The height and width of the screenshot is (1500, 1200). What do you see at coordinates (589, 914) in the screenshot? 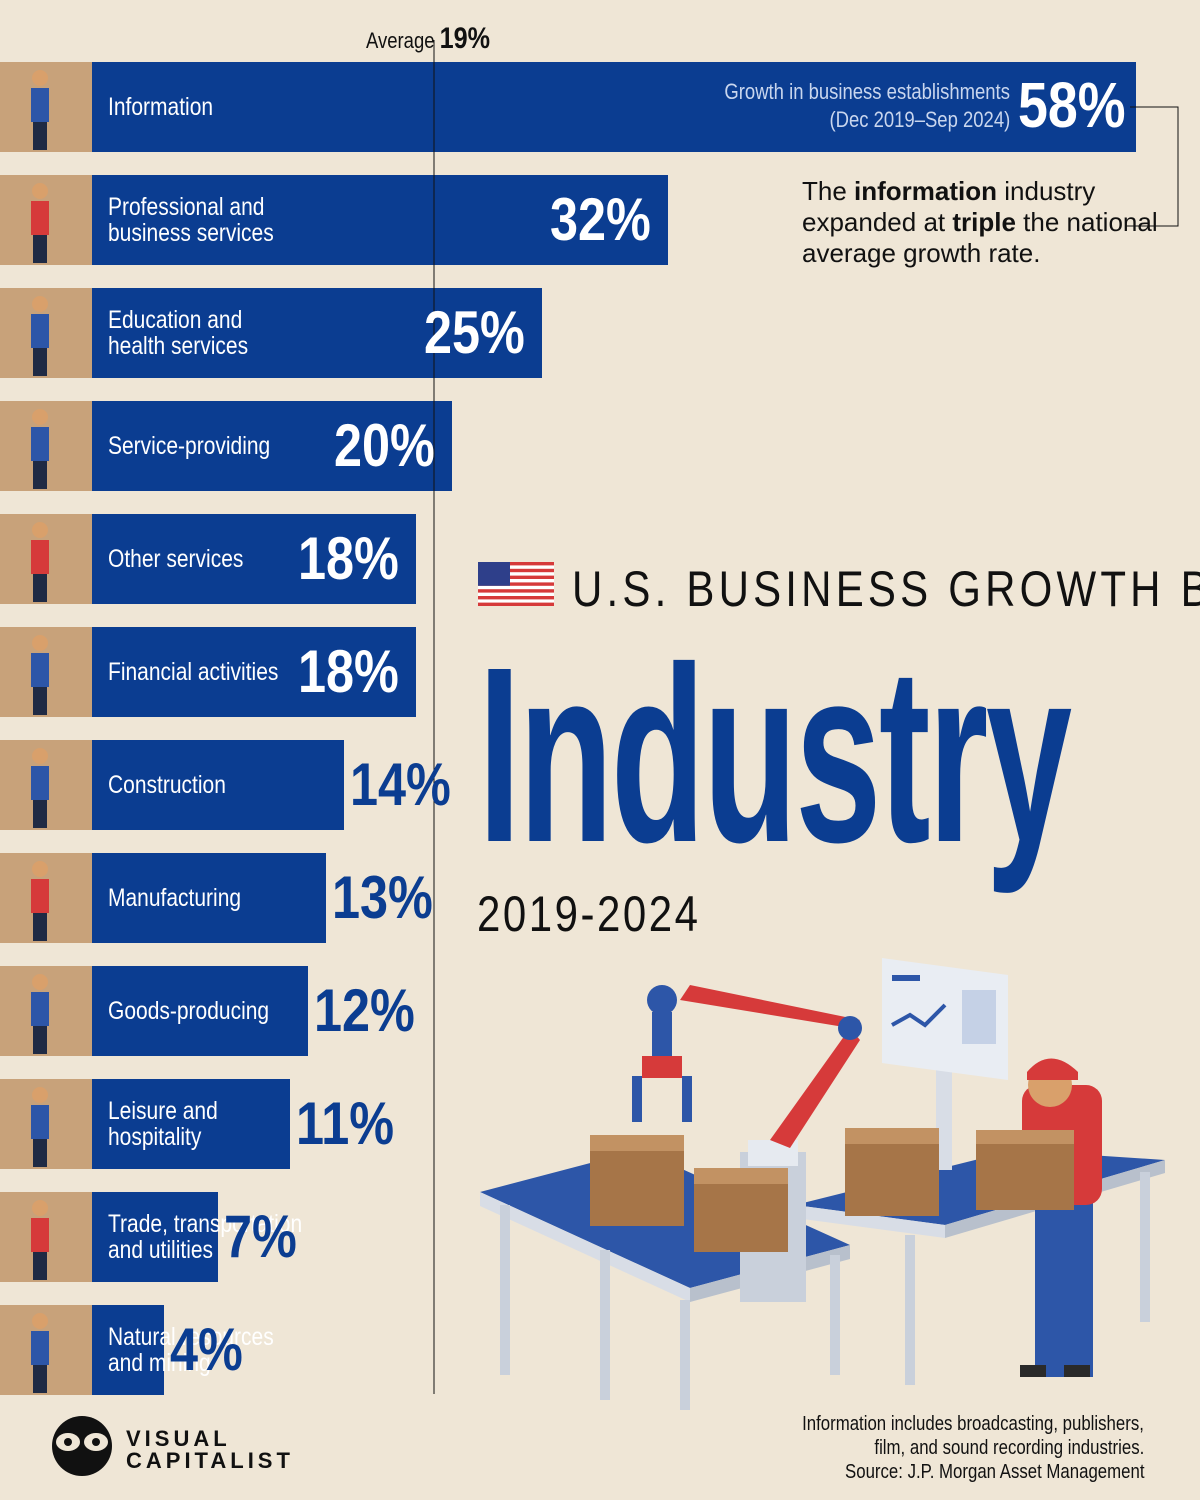
I see `chart-subtitle: 2019-2024` at bounding box center [589, 914].